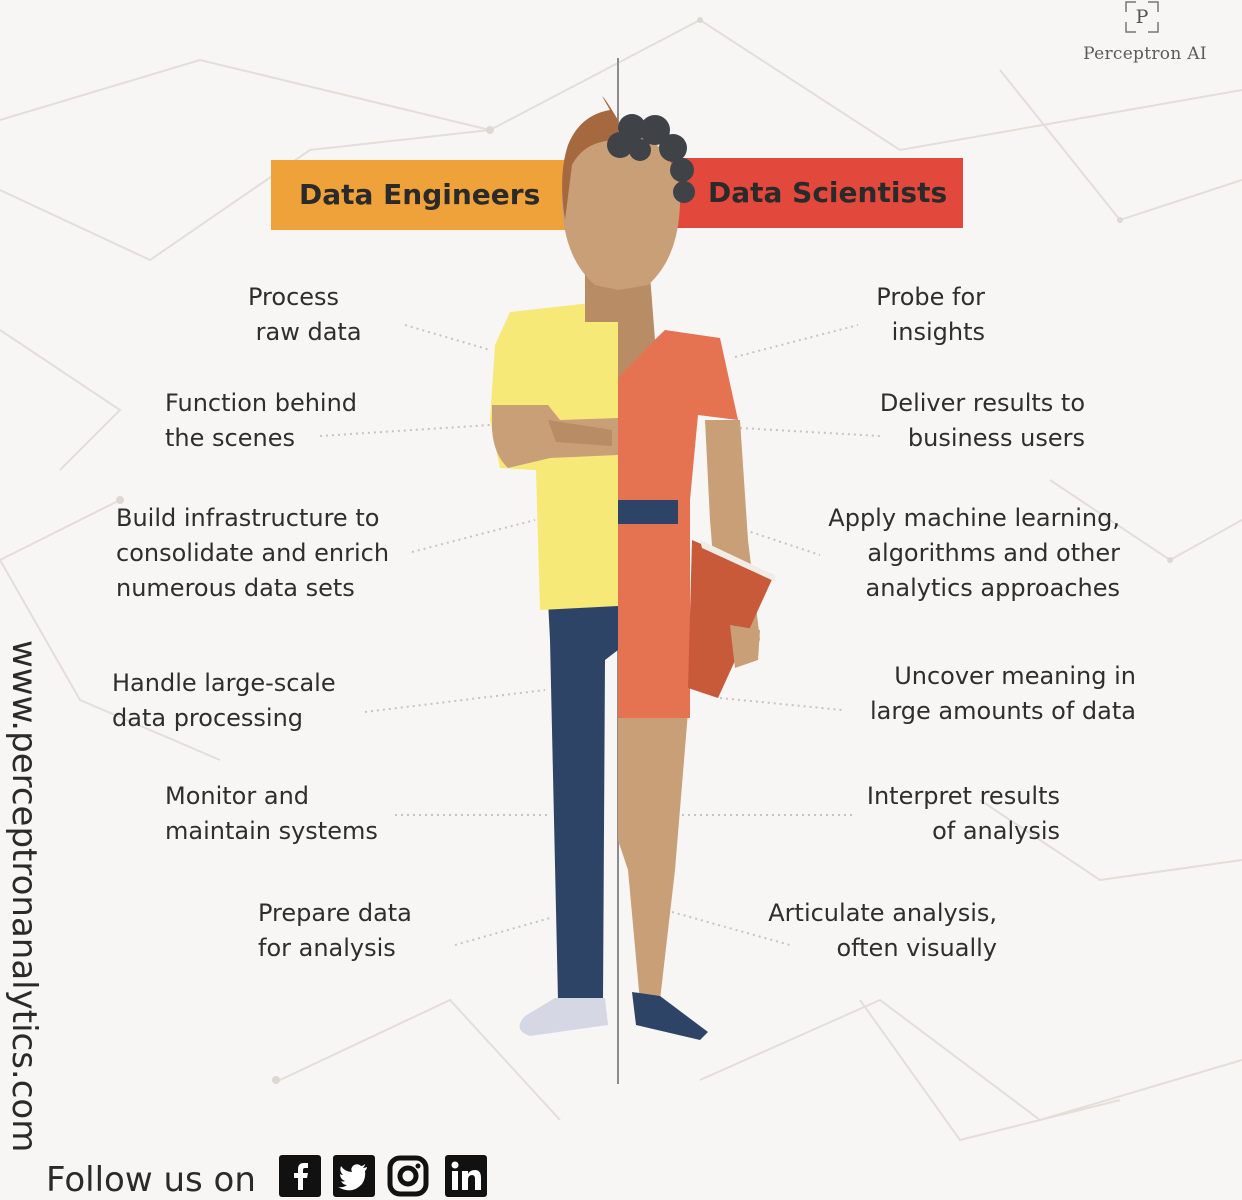 This screenshot has height=1200, width=1242. I want to click on twitter-icon, so click(354, 1176).